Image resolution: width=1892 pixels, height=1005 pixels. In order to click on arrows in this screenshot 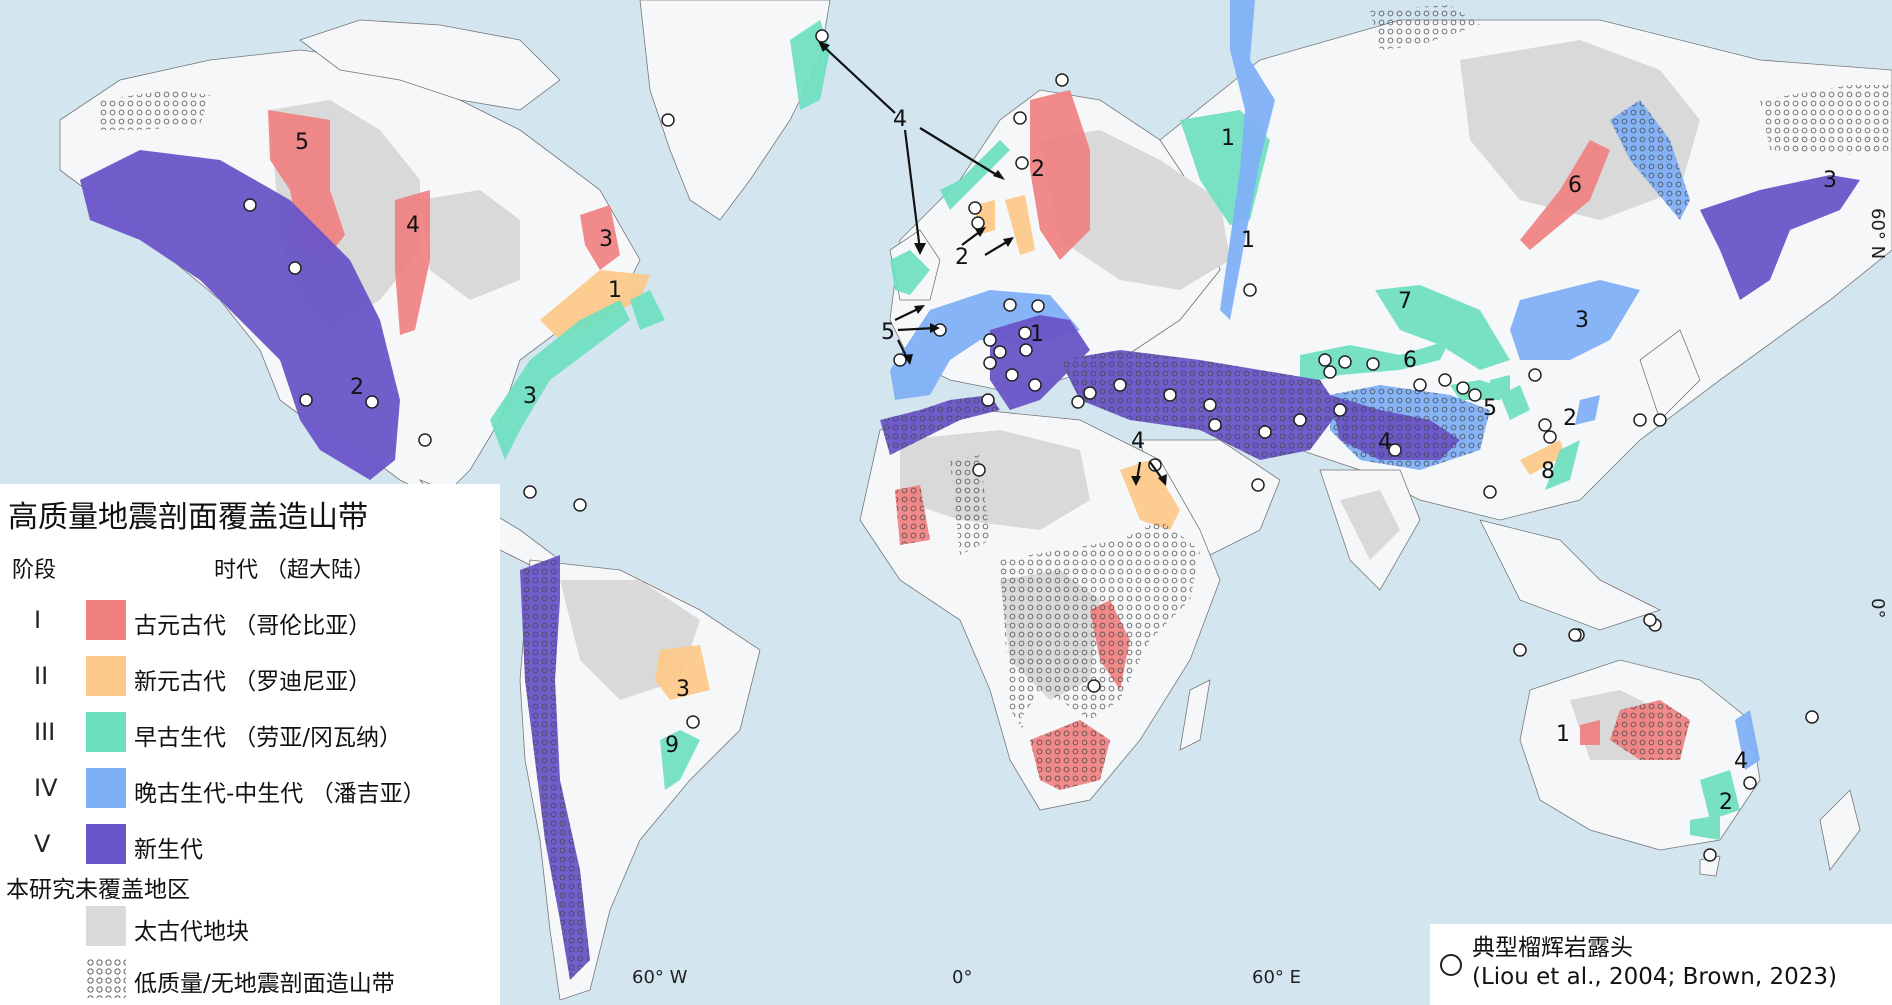, I will do `click(992, 262)`.